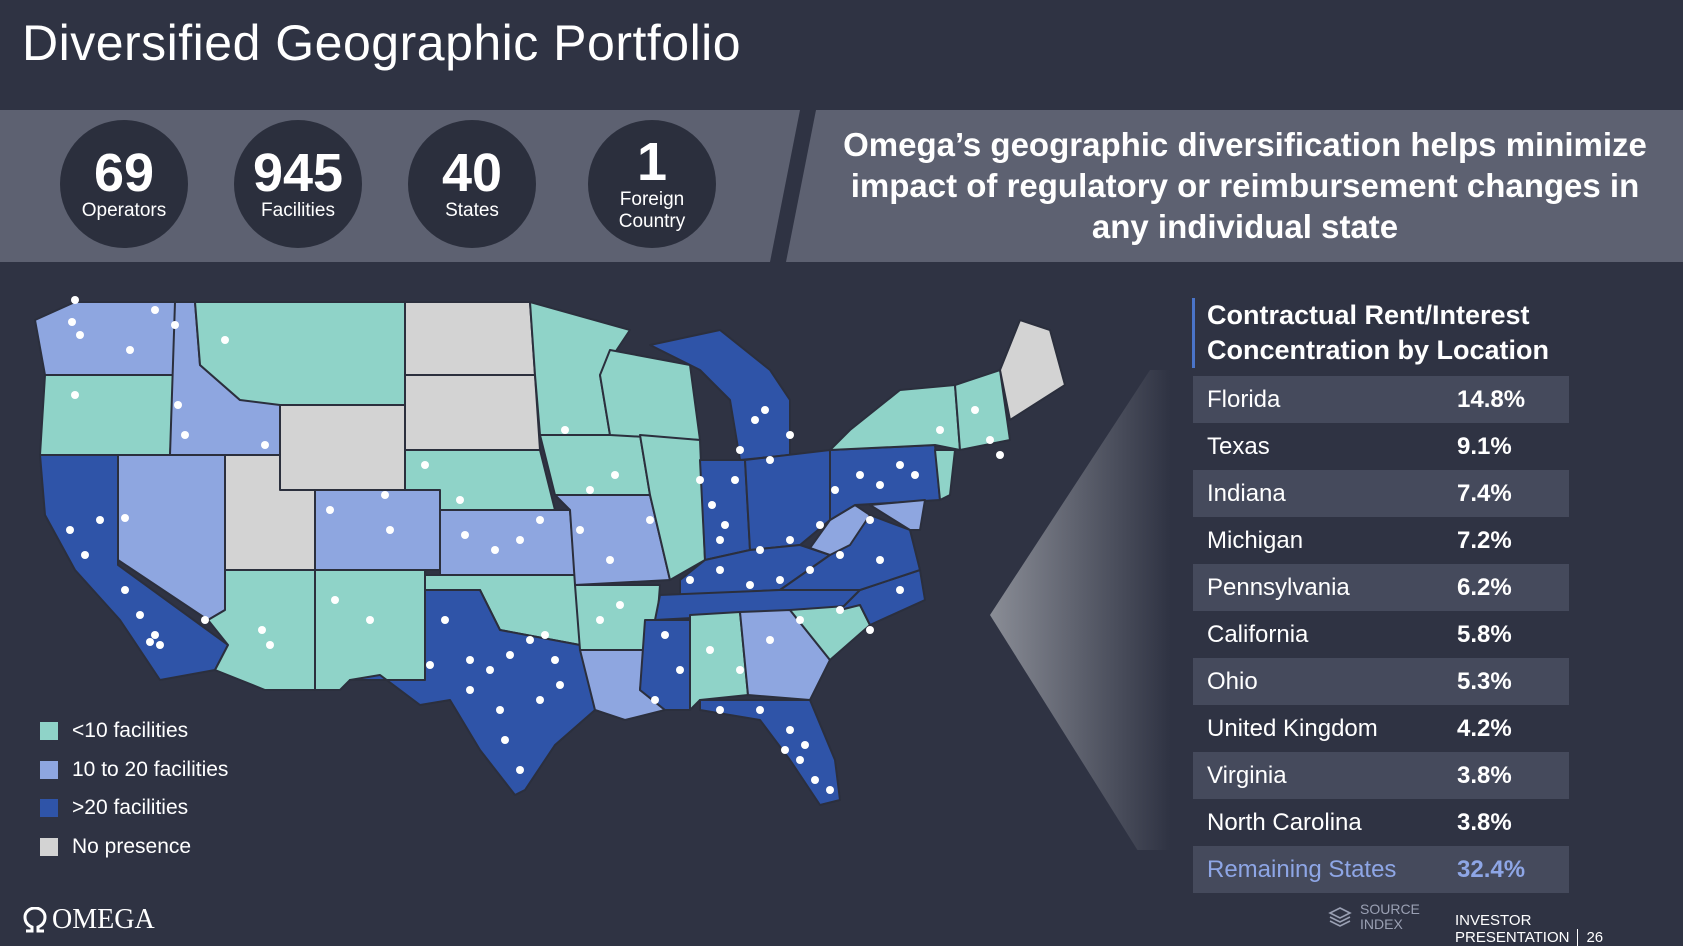 This screenshot has height=946, width=1683. What do you see at coordinates (1246, 493) in the screenshot?
I see `row-location: Indiana` at bounding box center [1246, 493].